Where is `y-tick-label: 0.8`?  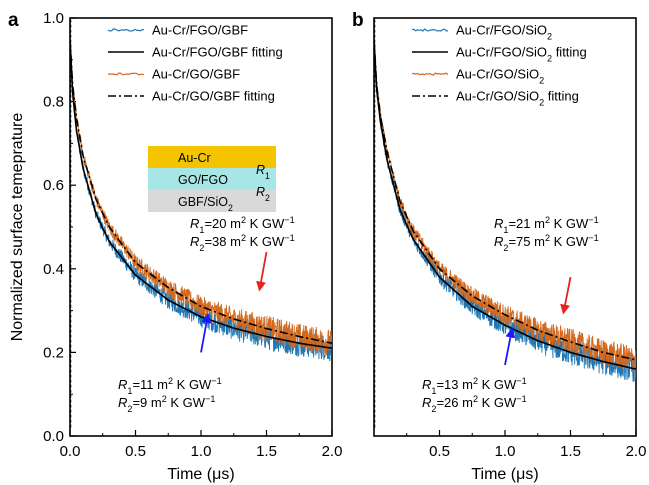 y-tick-label: 0.8 is located at coordinates (53, 102).